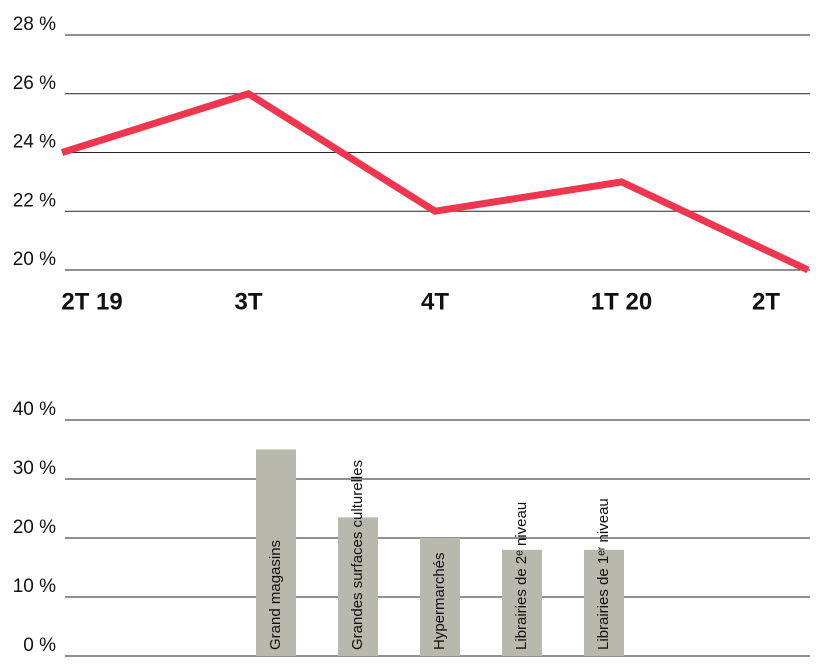 The height and width of the screenshot is (669, 822). Describe the element at coordinates (435, 301) in the screenshot. I see `x-tick-label: 4T` at that location.